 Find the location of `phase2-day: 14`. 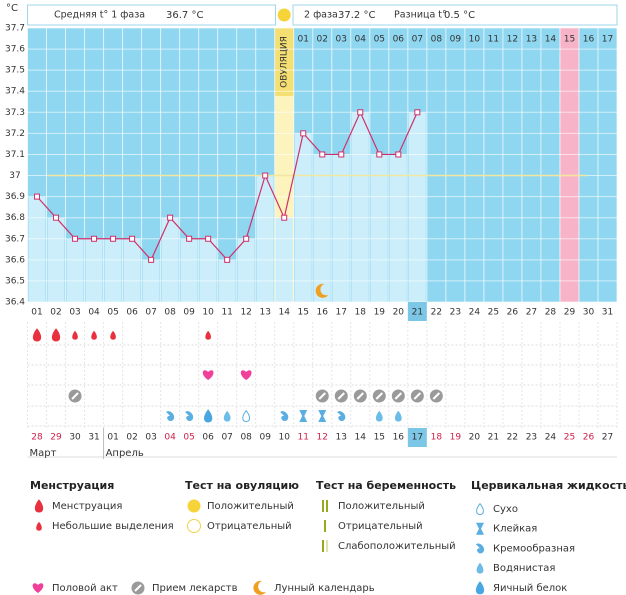

phase2-day: 14 is located at coordinates (551, 40).